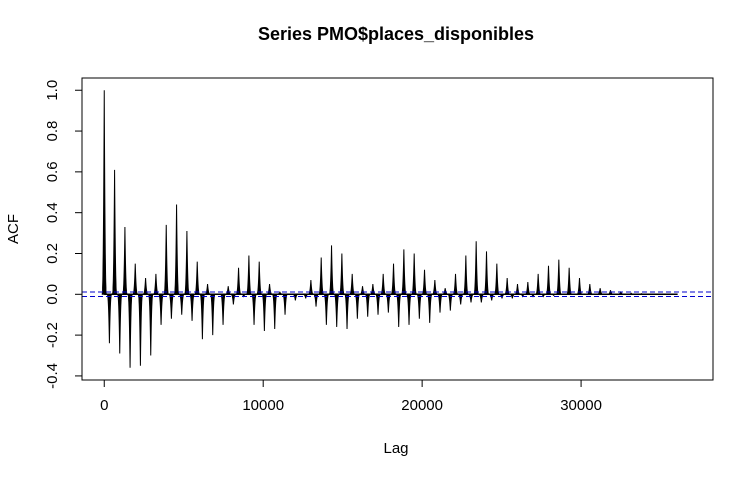 The image size is (754, 477). I want to click on y-tick-label: 0.0, so click(52, 294).